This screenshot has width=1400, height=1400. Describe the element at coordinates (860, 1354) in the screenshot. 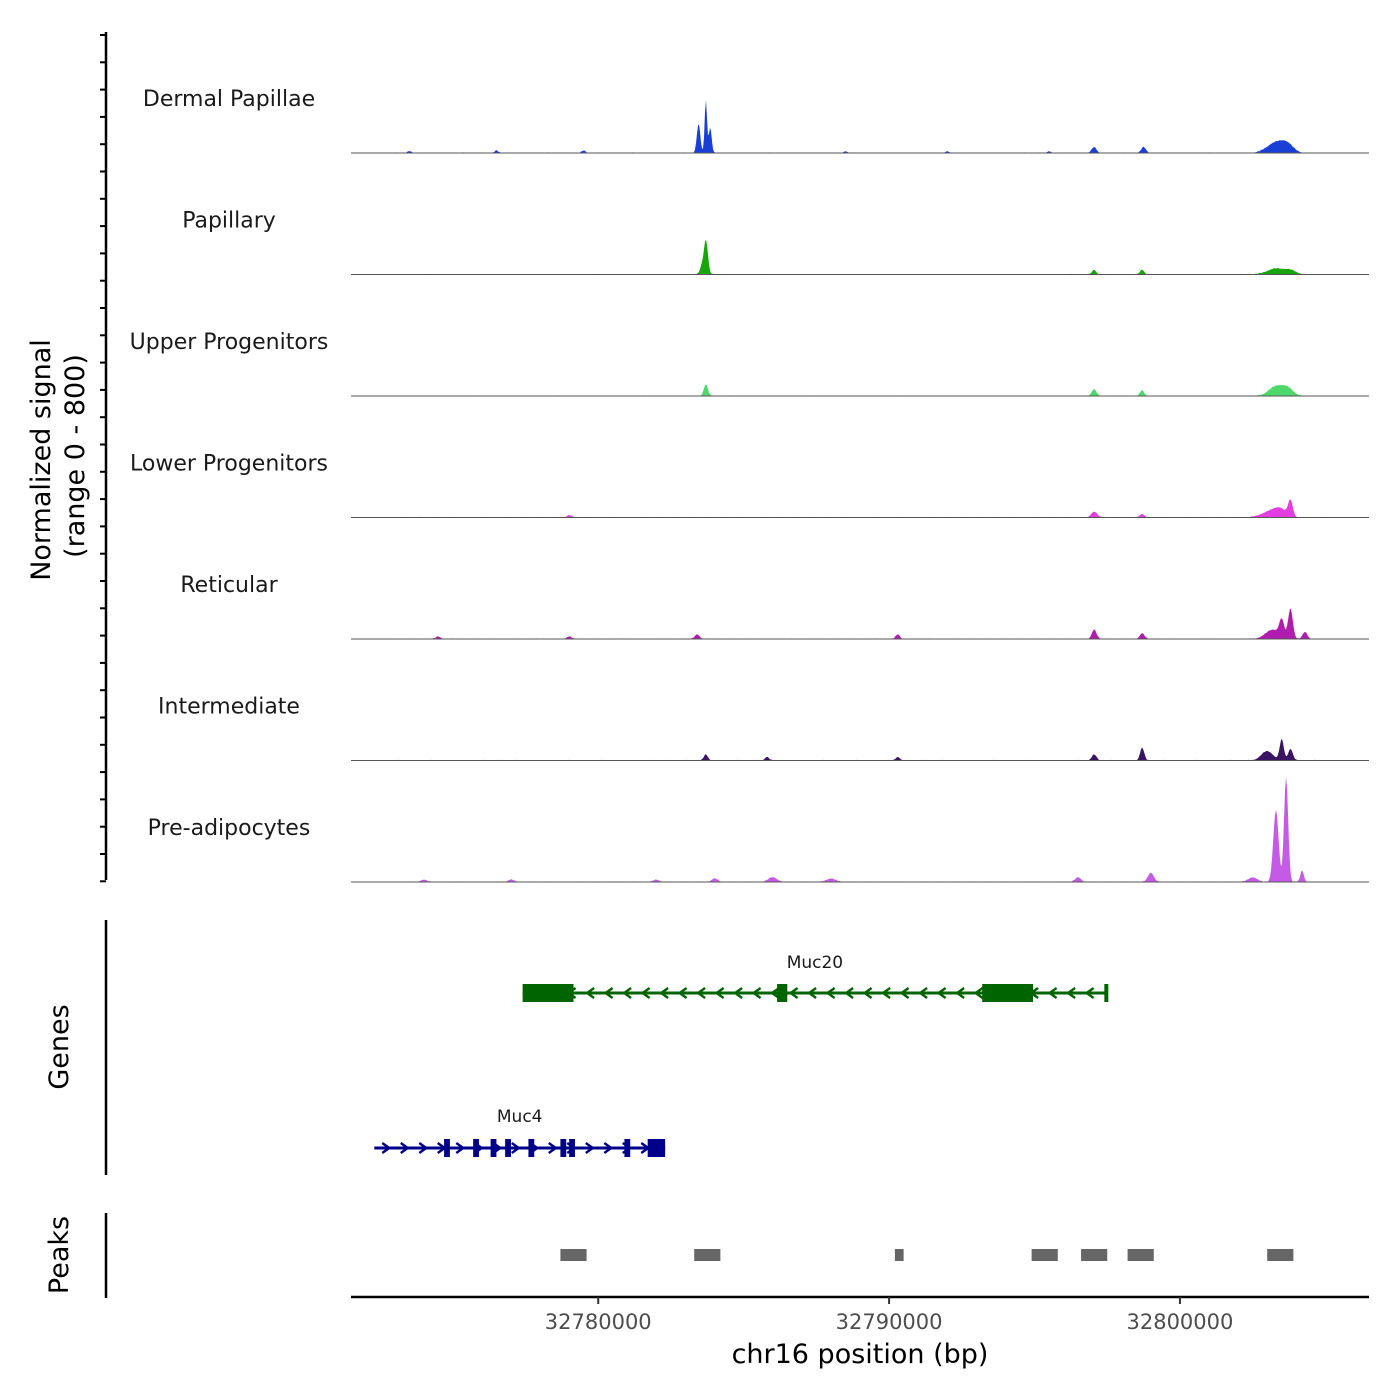

I see `x-axis-title: chr16 position (bp)` at that location.